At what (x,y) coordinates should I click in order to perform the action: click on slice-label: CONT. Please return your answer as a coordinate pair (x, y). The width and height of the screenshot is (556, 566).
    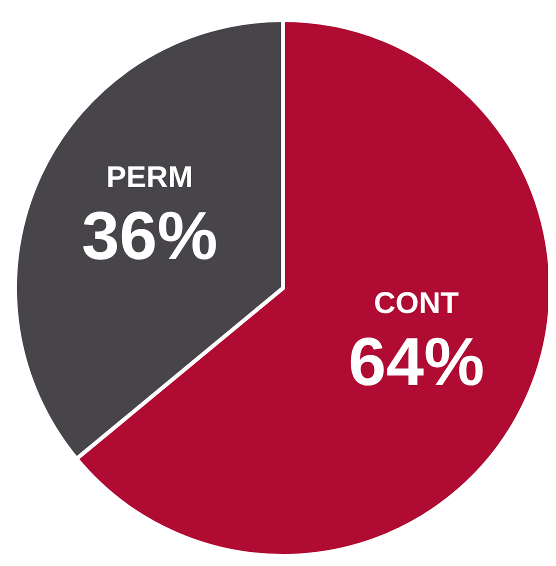
    Looking at the image, I should click on (416, 303).